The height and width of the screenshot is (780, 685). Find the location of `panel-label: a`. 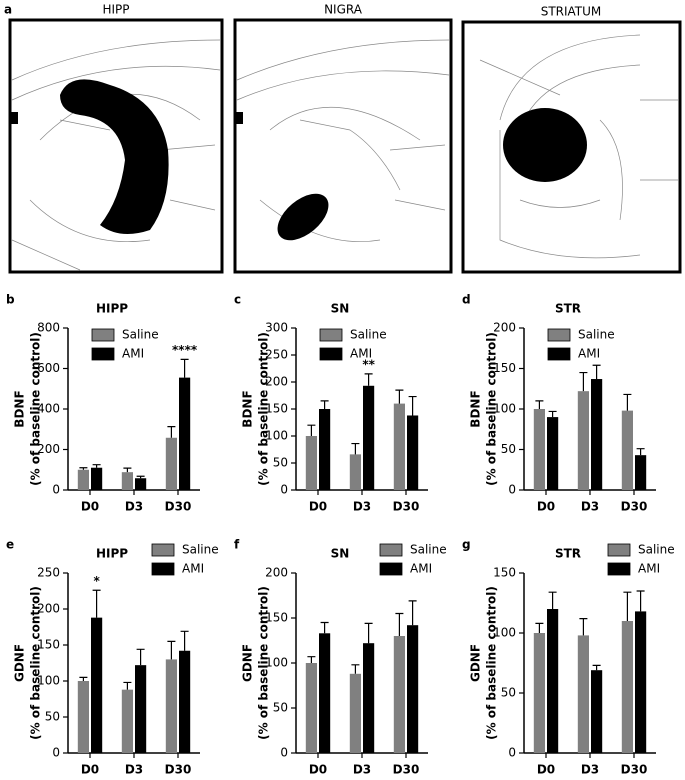

panel-label: a is located at coordinates (8, 10).